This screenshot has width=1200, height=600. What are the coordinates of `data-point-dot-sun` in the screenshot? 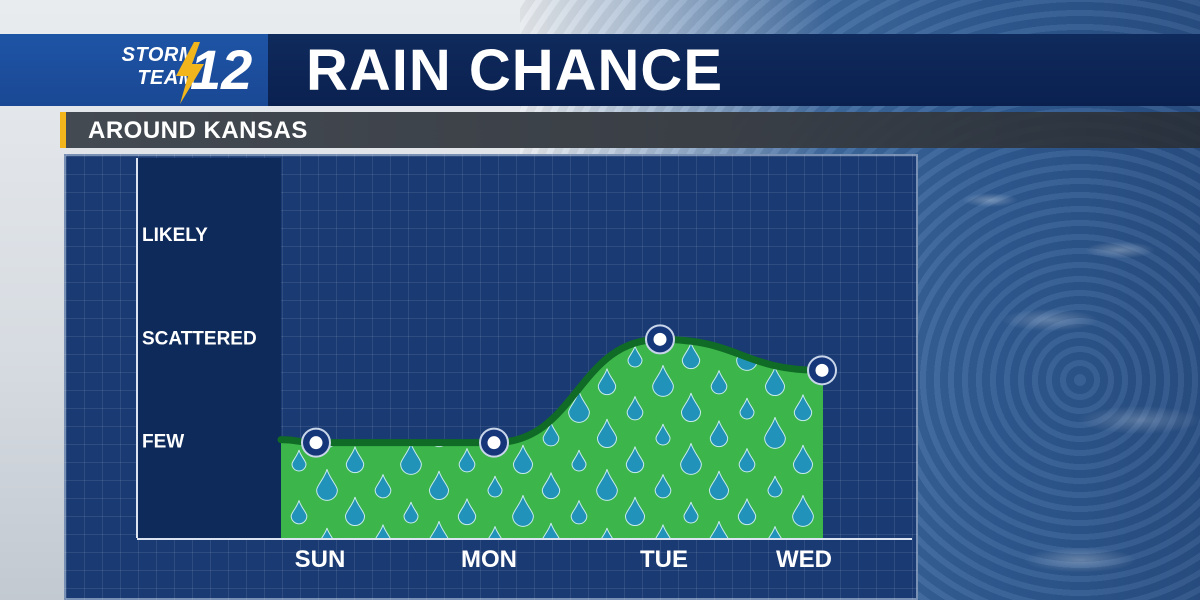 It's located at (316, 443).